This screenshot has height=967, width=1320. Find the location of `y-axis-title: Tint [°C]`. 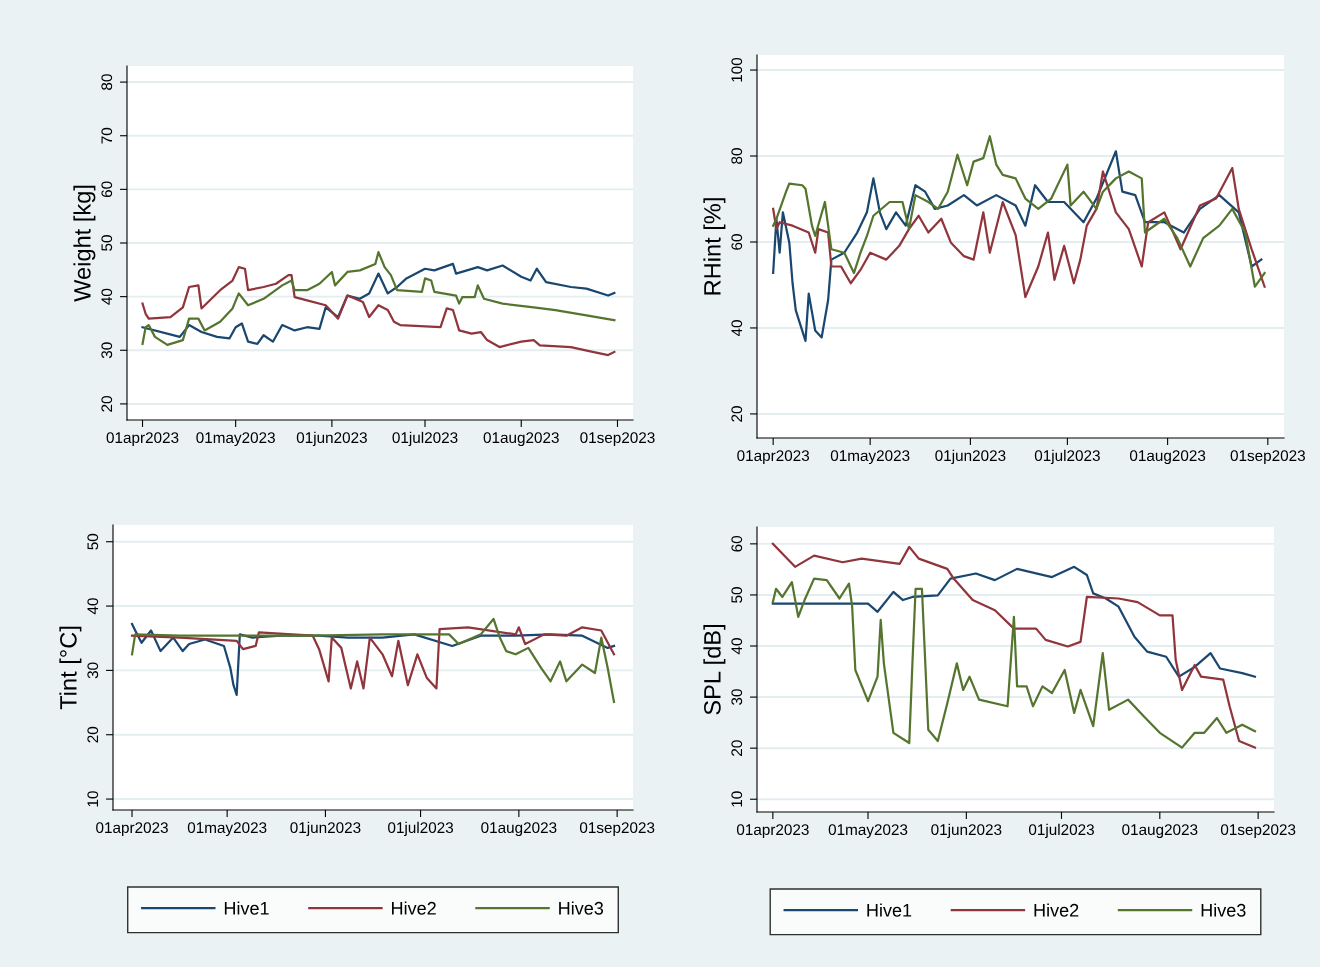

y-axis-title: Tint [°C] is located at coordinates (70, 668).